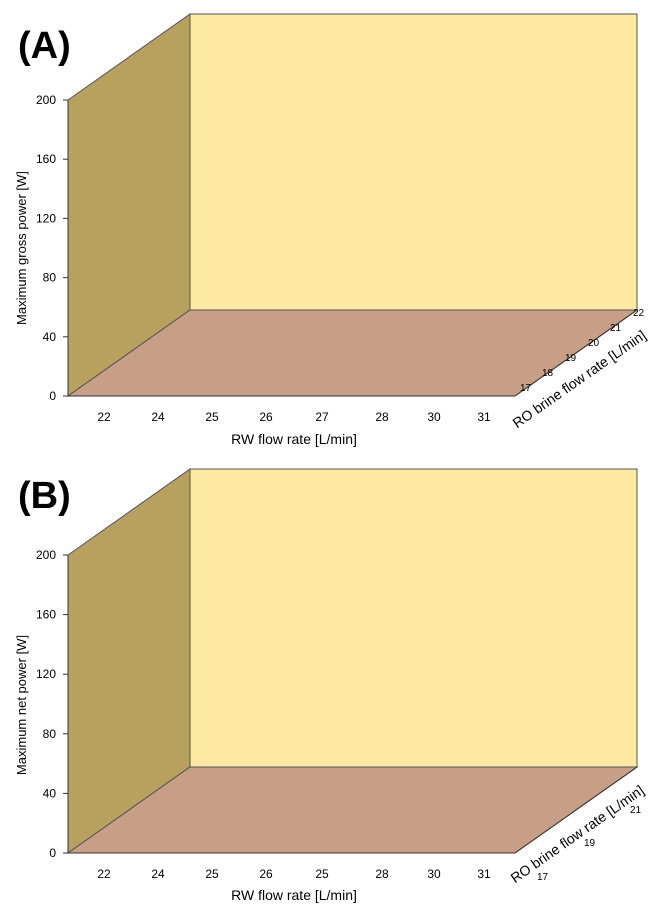  Describe the element at coordinates (294, 895) in the screenshot. I see `x-axis-label-b: RW flow rate [L/min]` at that location.